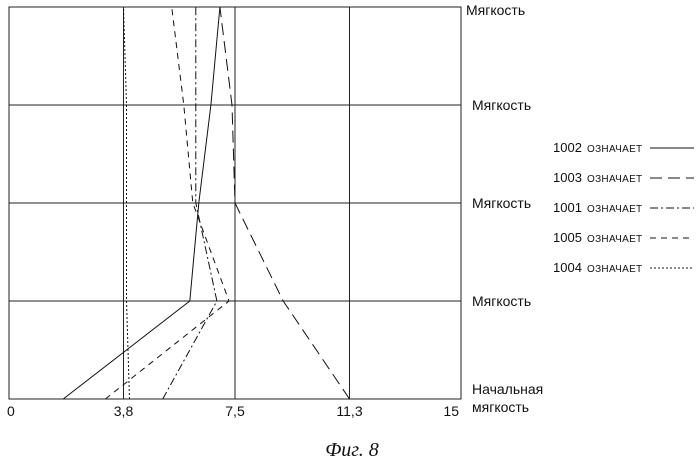  I want to click on legend-code-1001: 1001, so click(567, 207).